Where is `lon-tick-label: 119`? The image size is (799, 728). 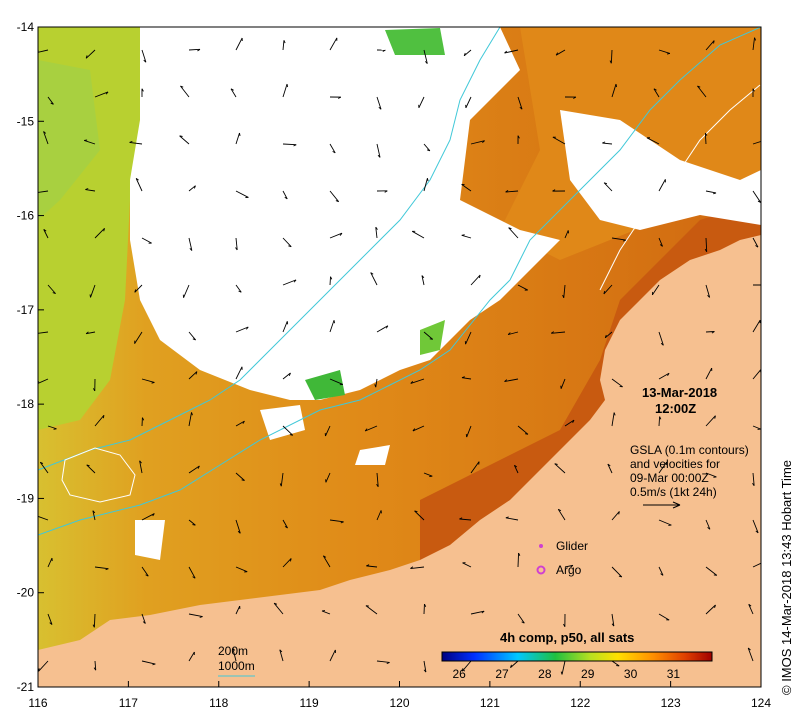
lon-tick-label: 119 is located at coordinates (309, 703).